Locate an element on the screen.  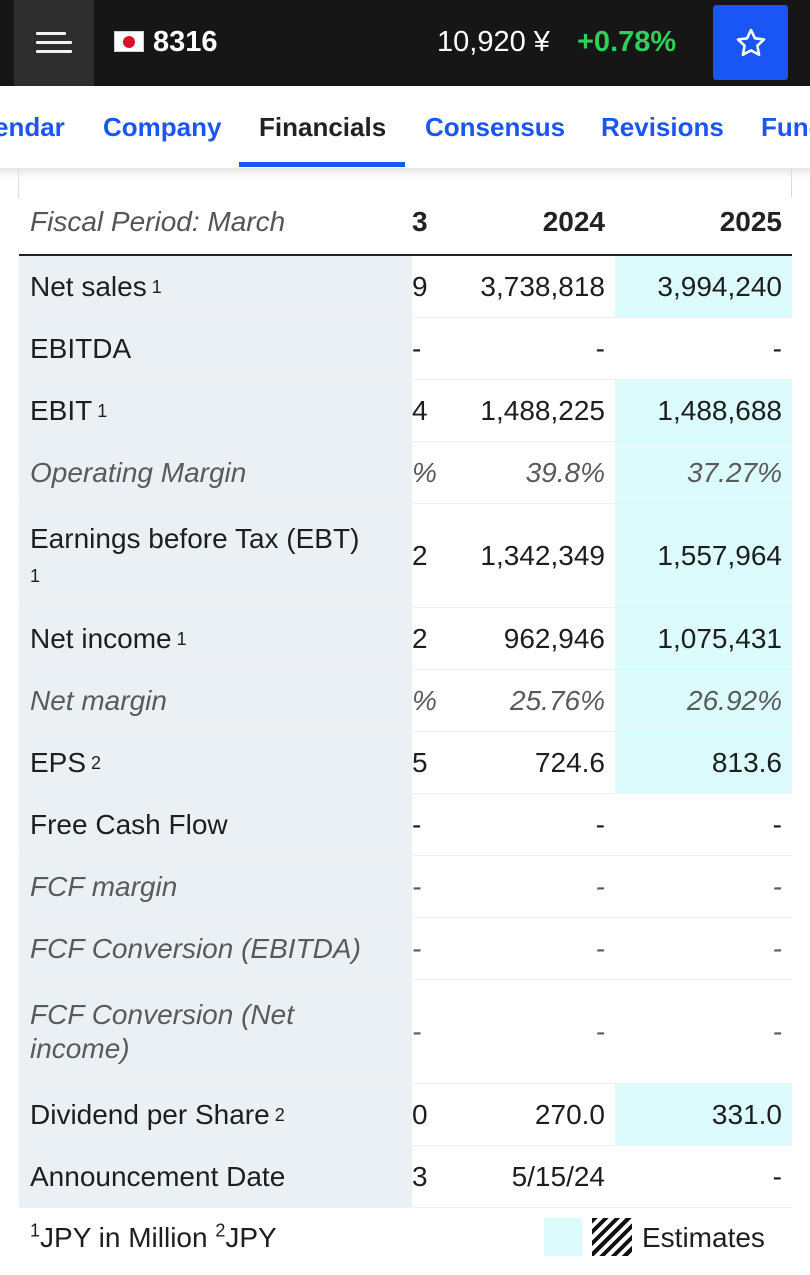
menu-button is located at coordinates (54, 43).